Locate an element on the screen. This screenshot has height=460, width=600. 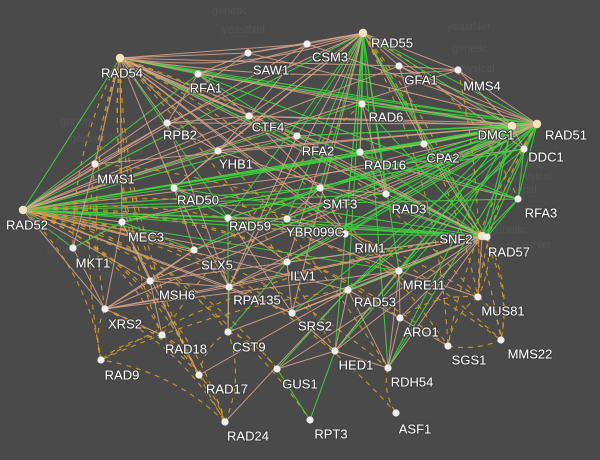
graph-node-label: RAD6 is located at coordinates (386, 116).